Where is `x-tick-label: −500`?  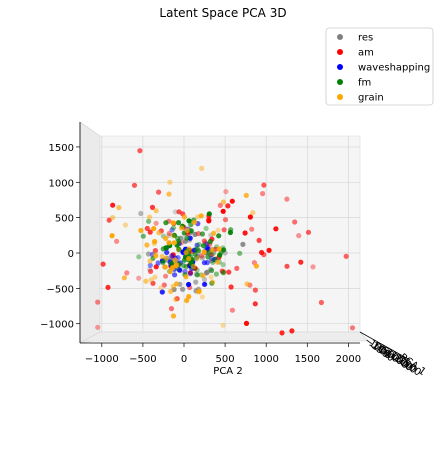
x-tick-label: −500 is located at coordinates (142, 359).